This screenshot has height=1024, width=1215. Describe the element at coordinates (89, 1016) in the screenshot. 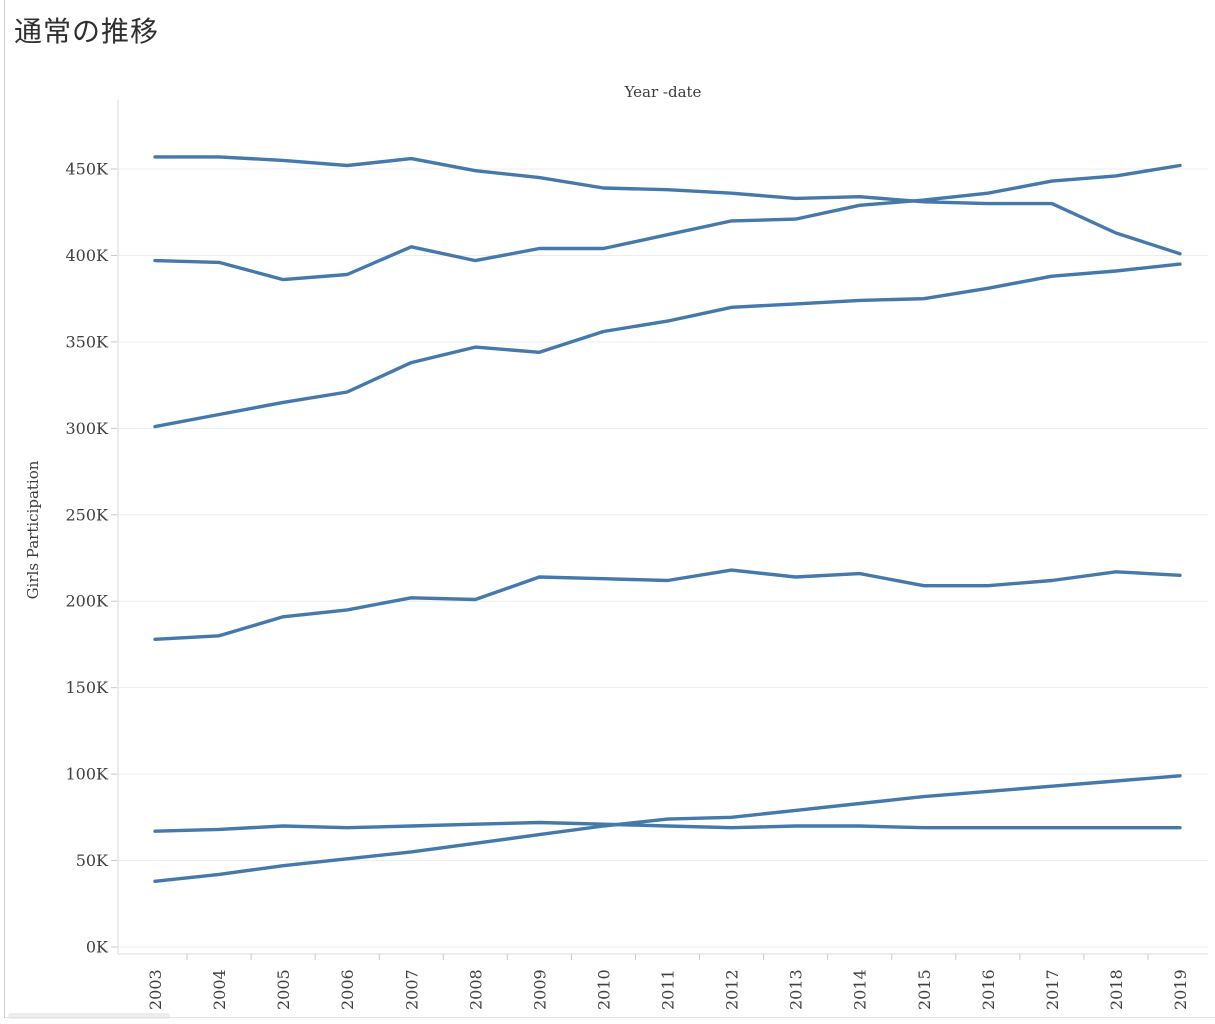

I see `horizontal-scrollbar-thumb` at that location.